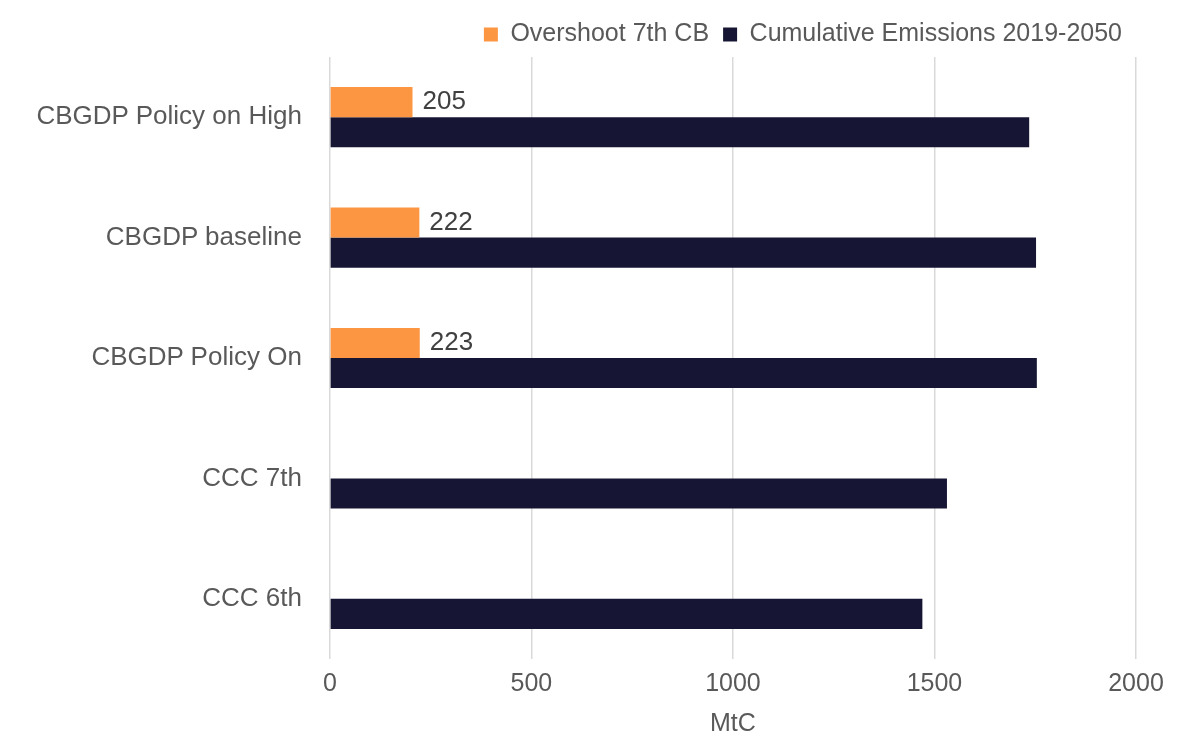  Describe the element at coordinates (1136, 681) in the screenshot. I see `x-tick-label: 2000` at that location.